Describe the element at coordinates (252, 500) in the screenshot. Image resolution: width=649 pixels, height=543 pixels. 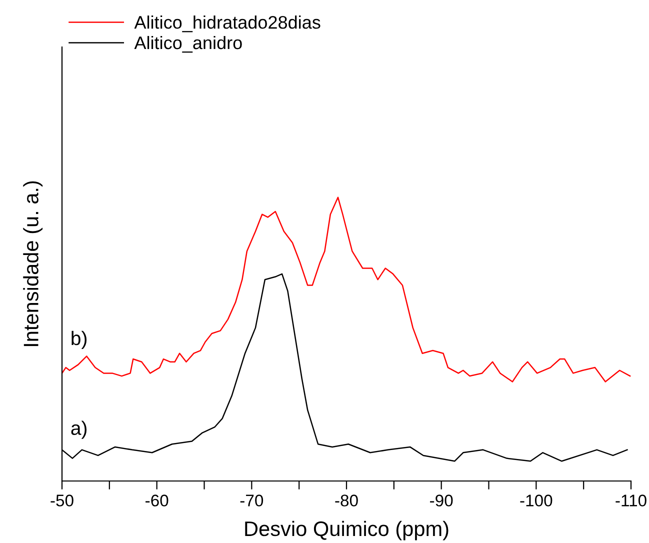
I see `x-tick-label: -70` at that location.